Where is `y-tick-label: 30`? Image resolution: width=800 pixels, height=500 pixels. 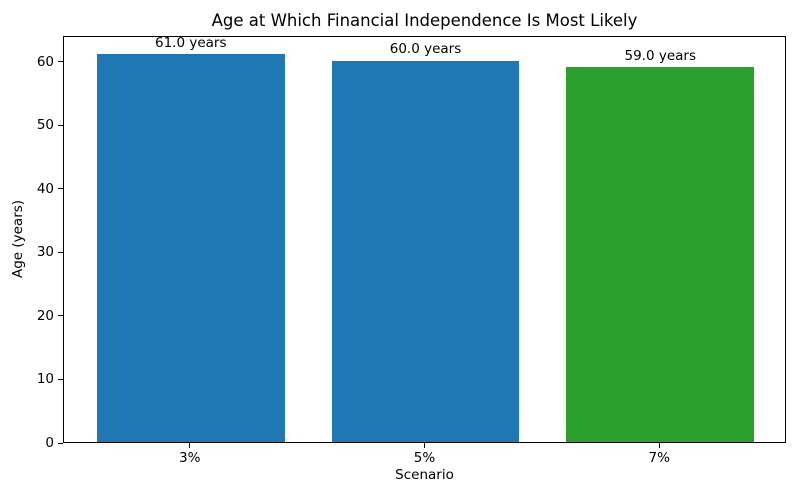
y-tick-label: 30 is located at coordinates (45, 252).